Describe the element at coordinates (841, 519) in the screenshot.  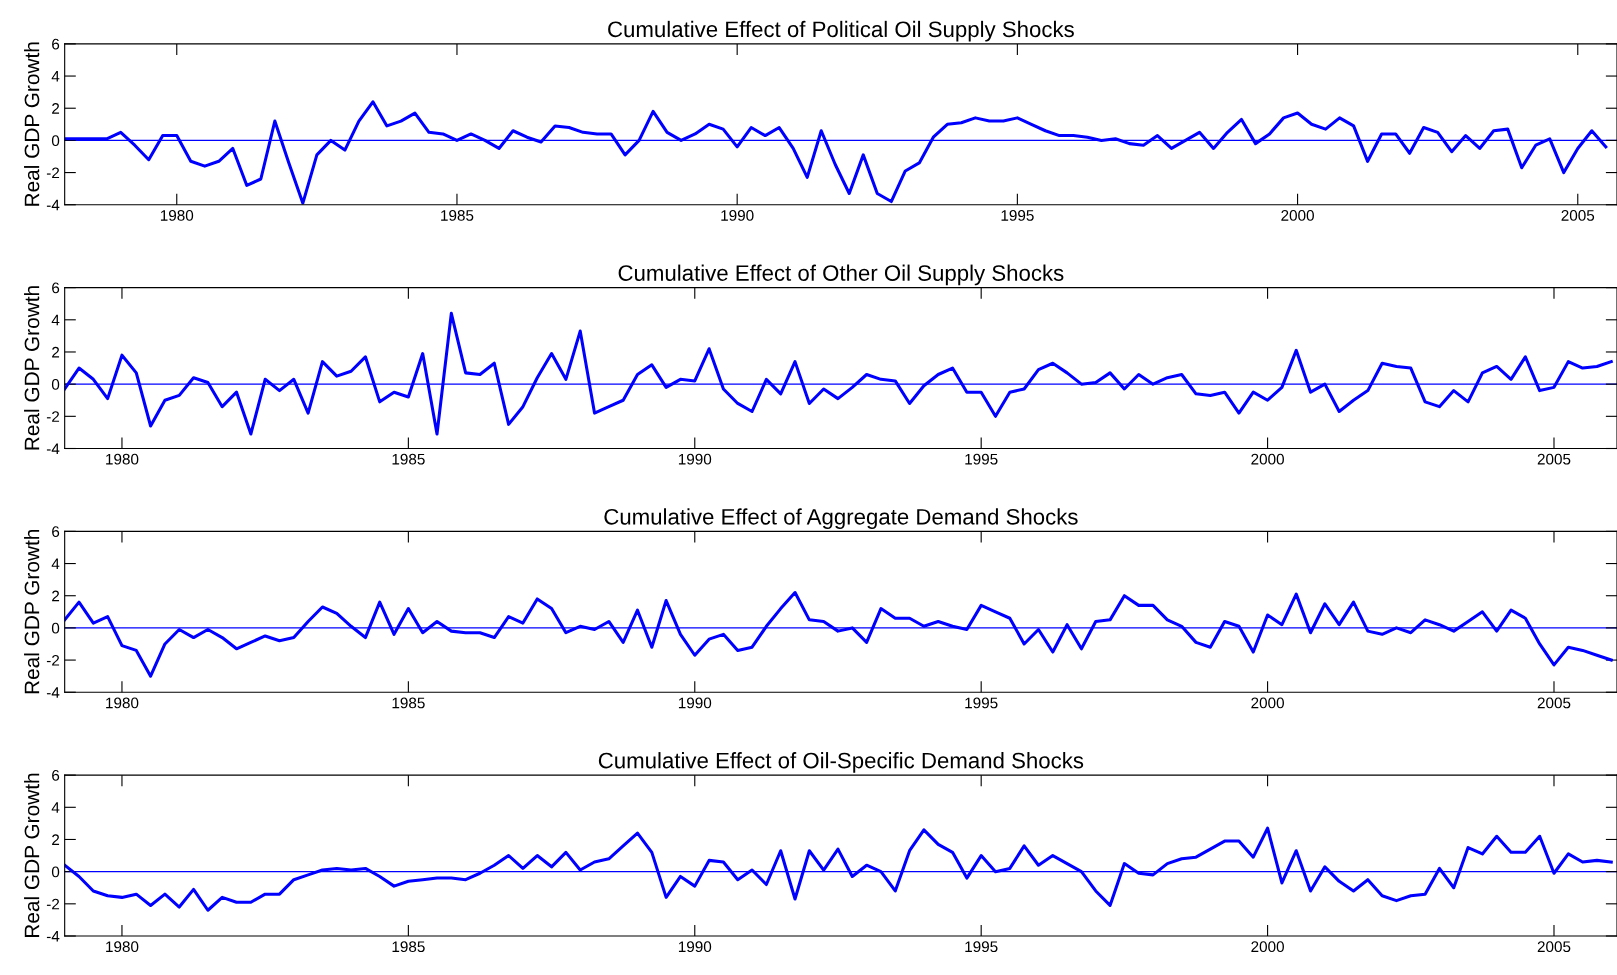
I see `chart-title: Cumulative Effect of Aggregate Demand Shocks` at that location.